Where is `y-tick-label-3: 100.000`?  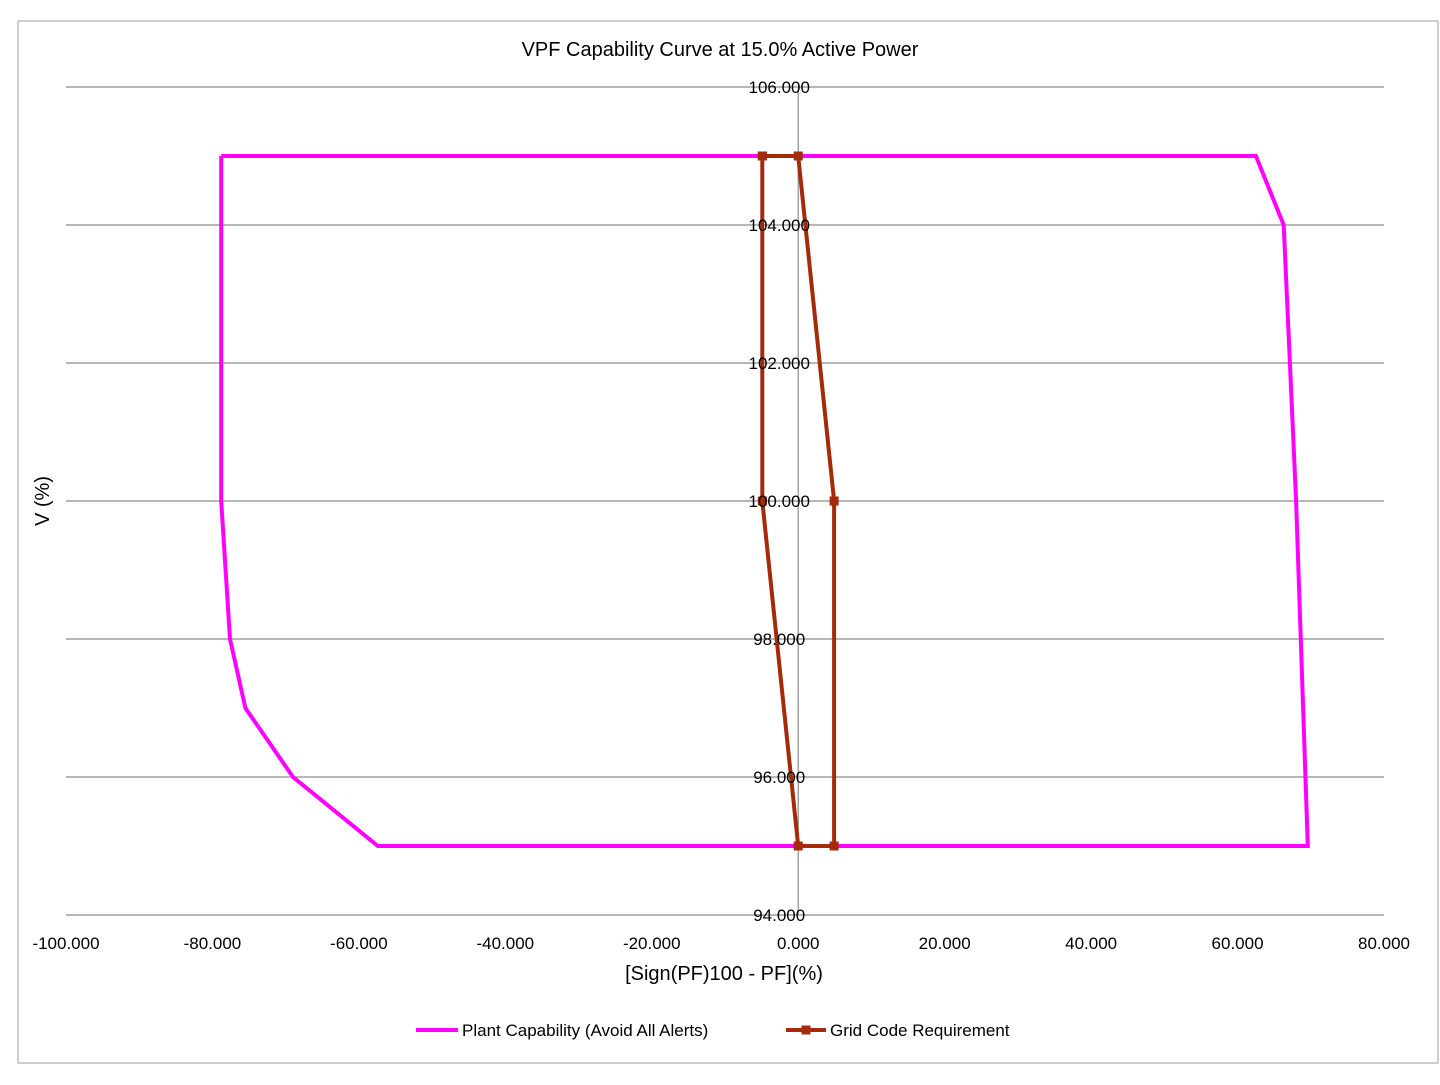 y-tick-label-3: 100.000 is located at coordinates (778, 501).